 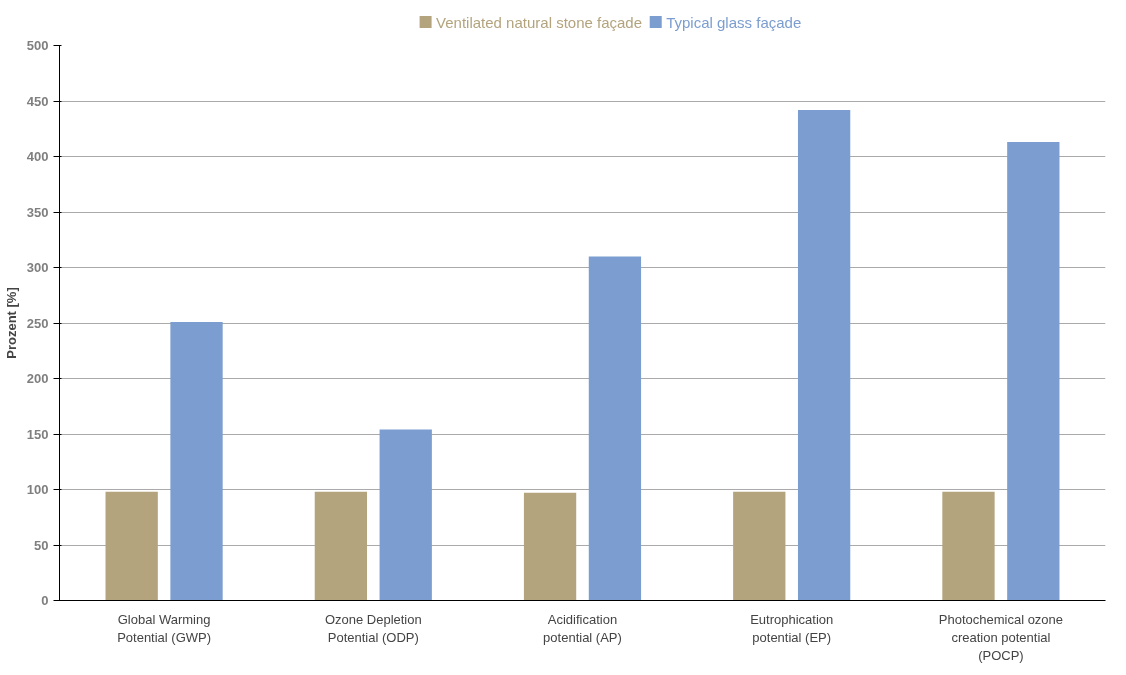 What do you see at coordinates (37, 489) in the screenshot?
I see `y-tick-label: 100` at bounding box center [37, 489].